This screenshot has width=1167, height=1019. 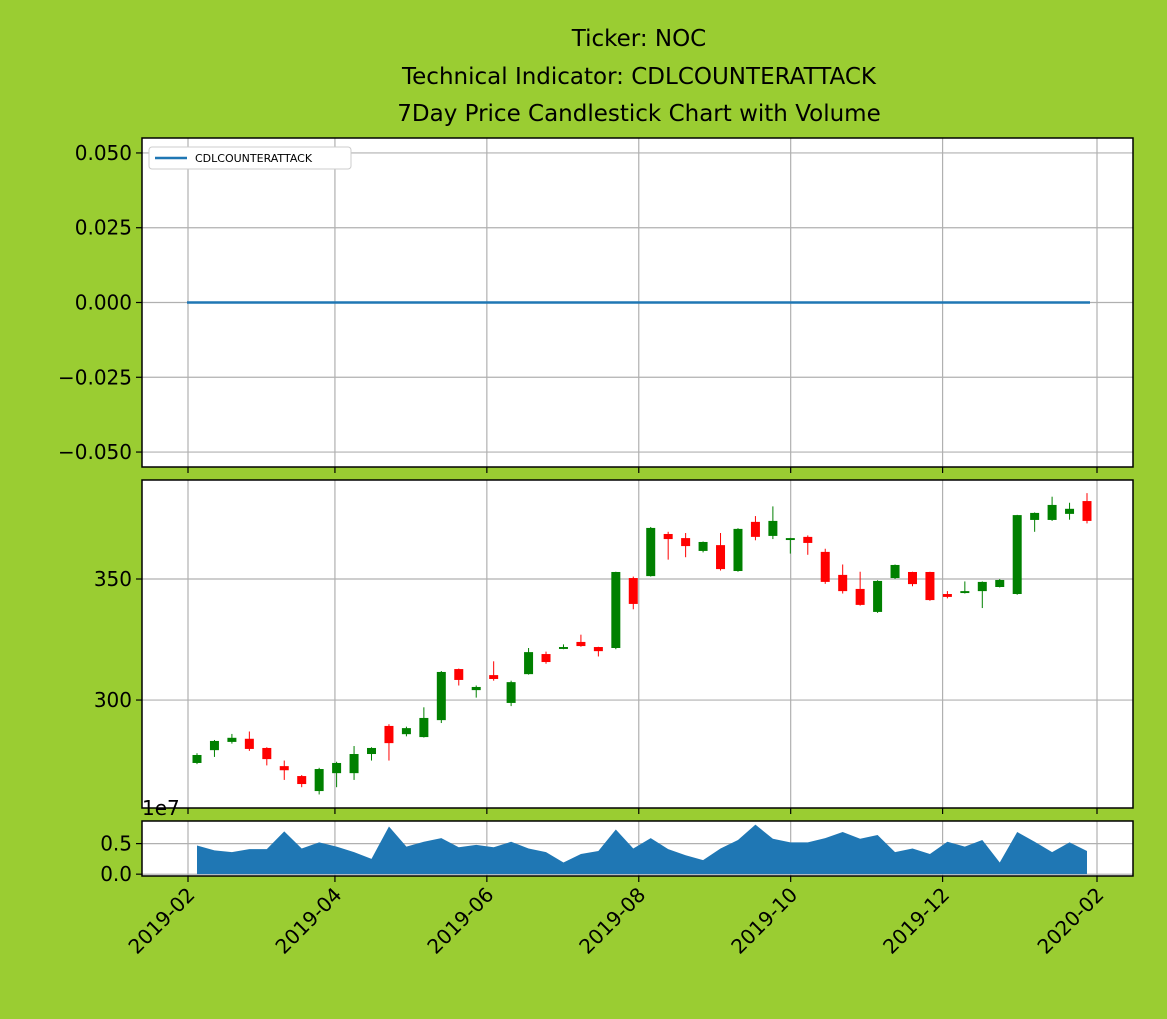 What do you see at coordinates (254, 158) in the screenshot?
I see `legend-label: CDLCOUNTERATTACK` at bounding box center [254, 158].